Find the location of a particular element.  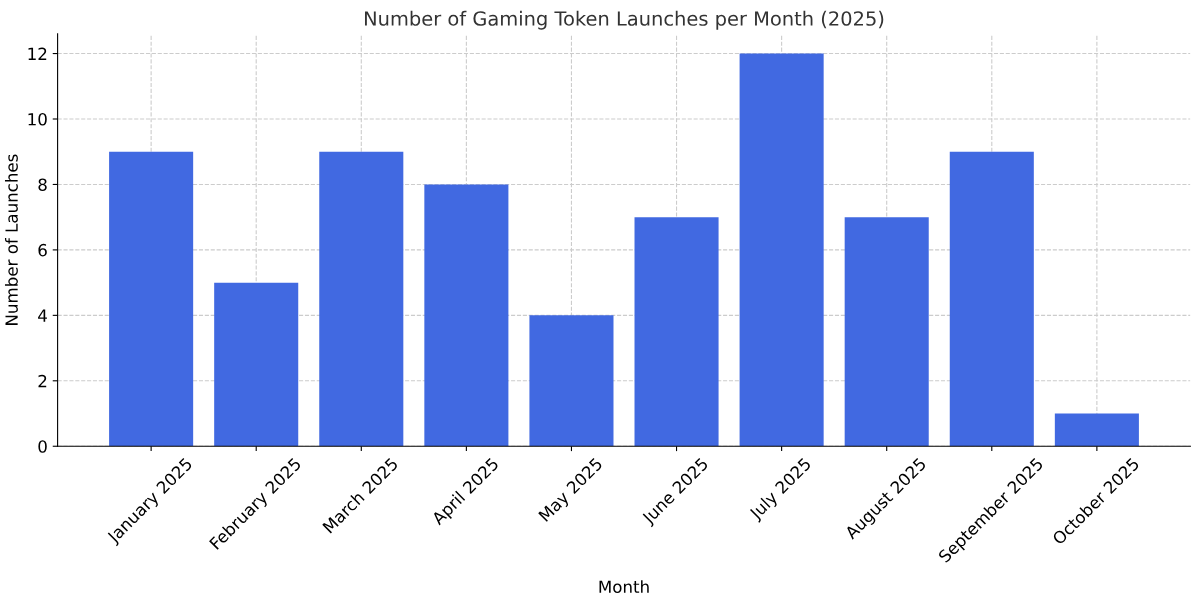

x-axis-title: Month is located at coordinates (624, 587).